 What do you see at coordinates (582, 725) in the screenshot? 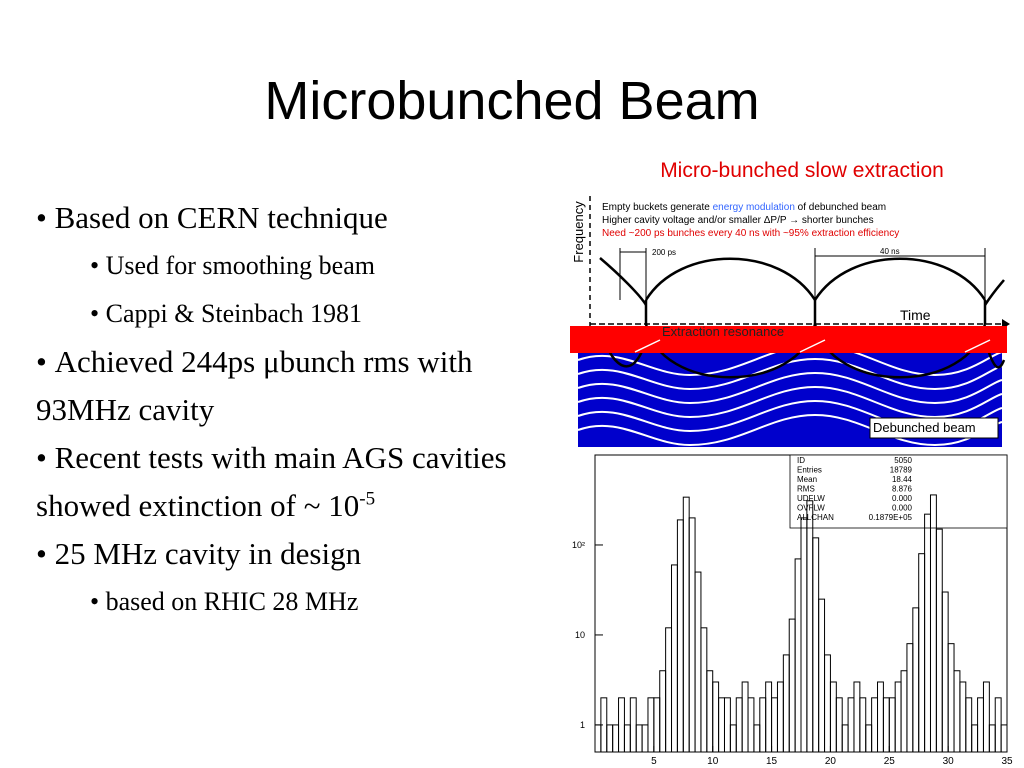
I see `y-tick-label: 1` at bounding box center [582, 725].